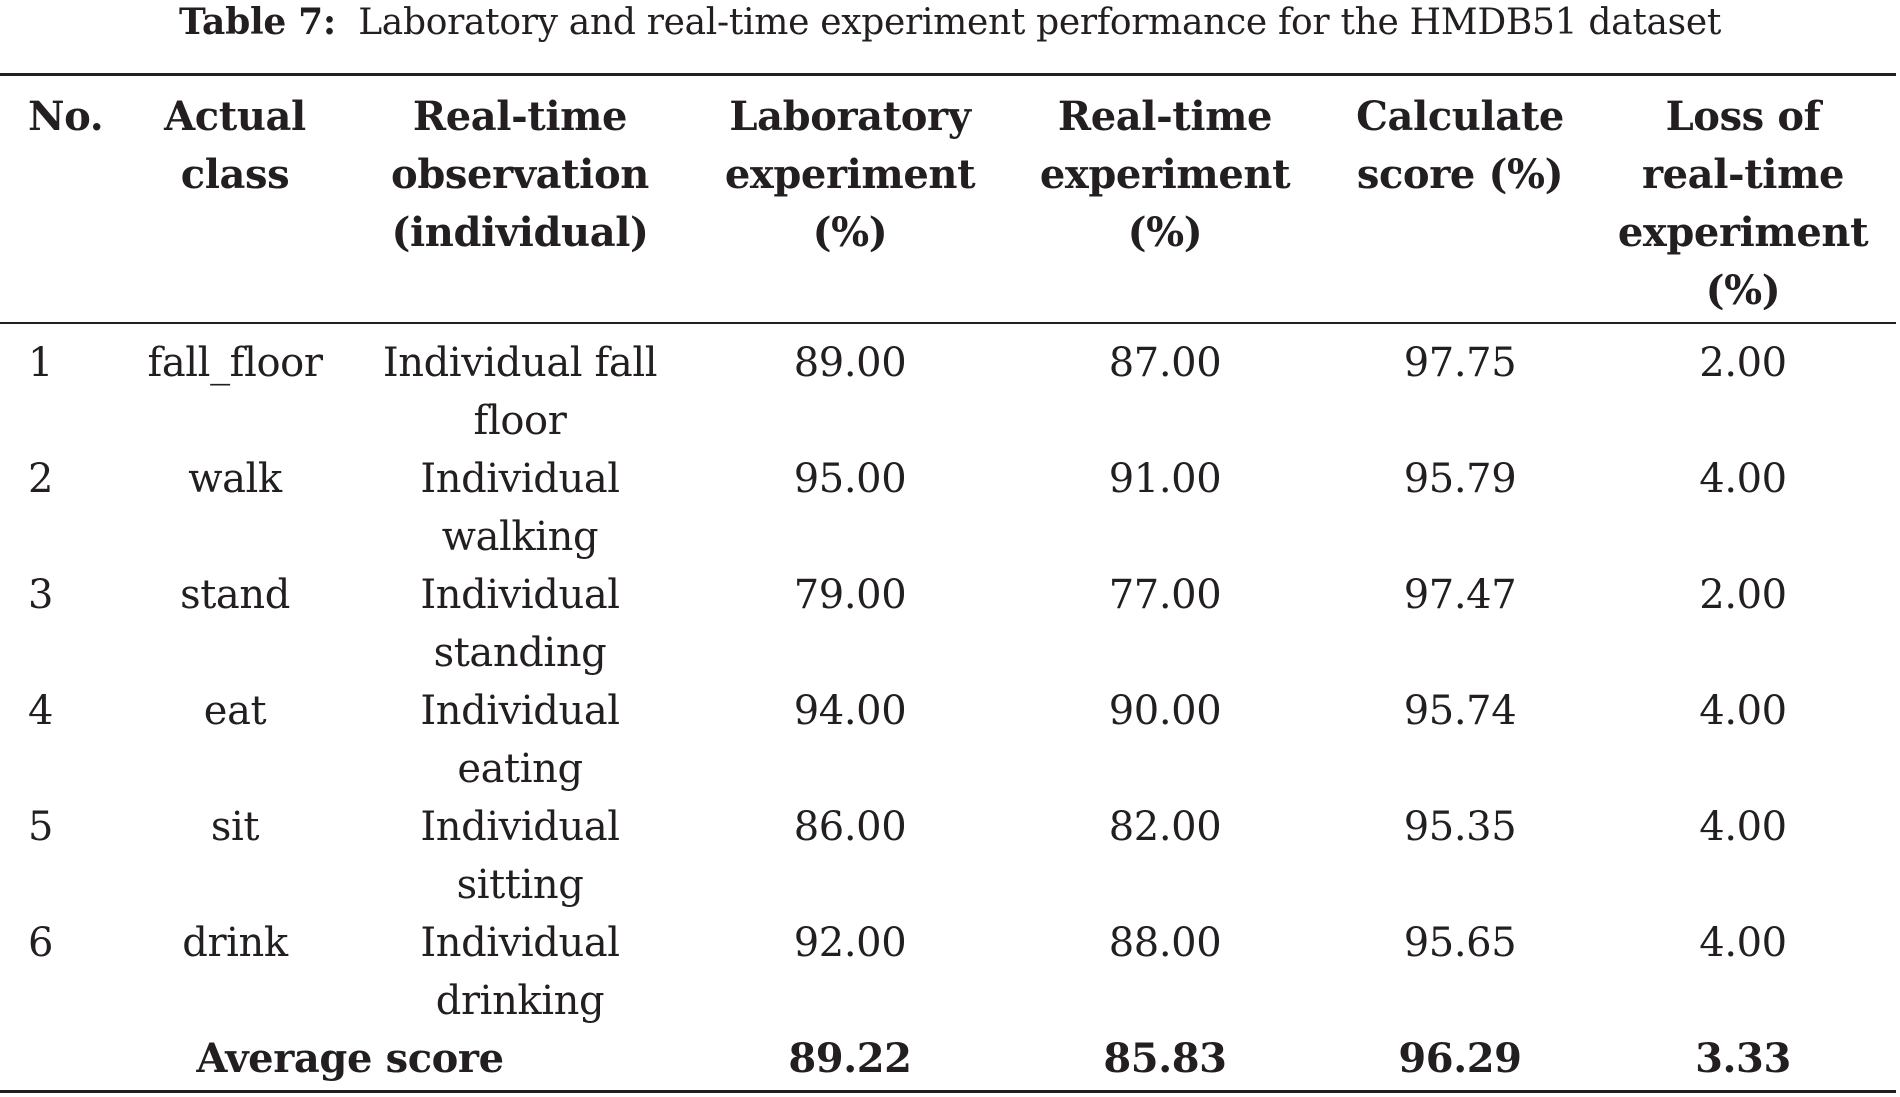  I want to click on header-actual-class: Actual class, so click(235, 145).